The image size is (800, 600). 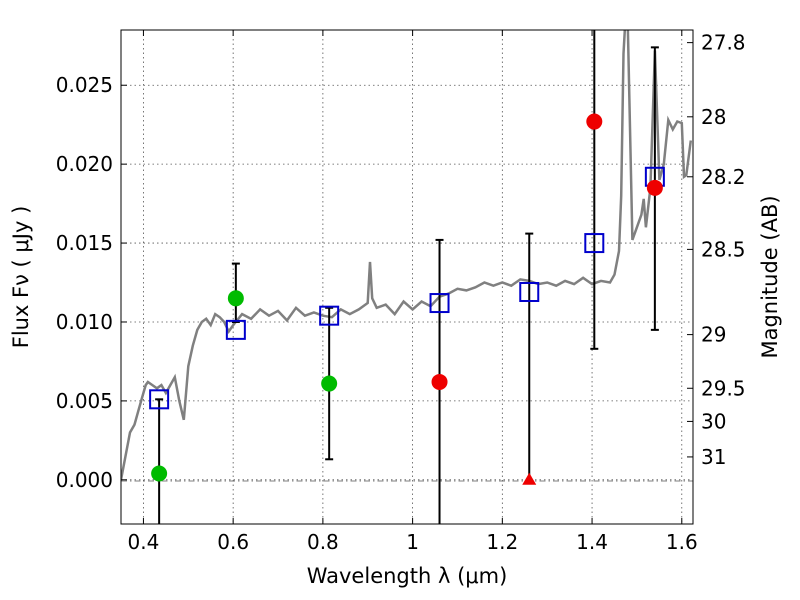 I want to click on right-tick-label: 29, so click(x=713, y=335).